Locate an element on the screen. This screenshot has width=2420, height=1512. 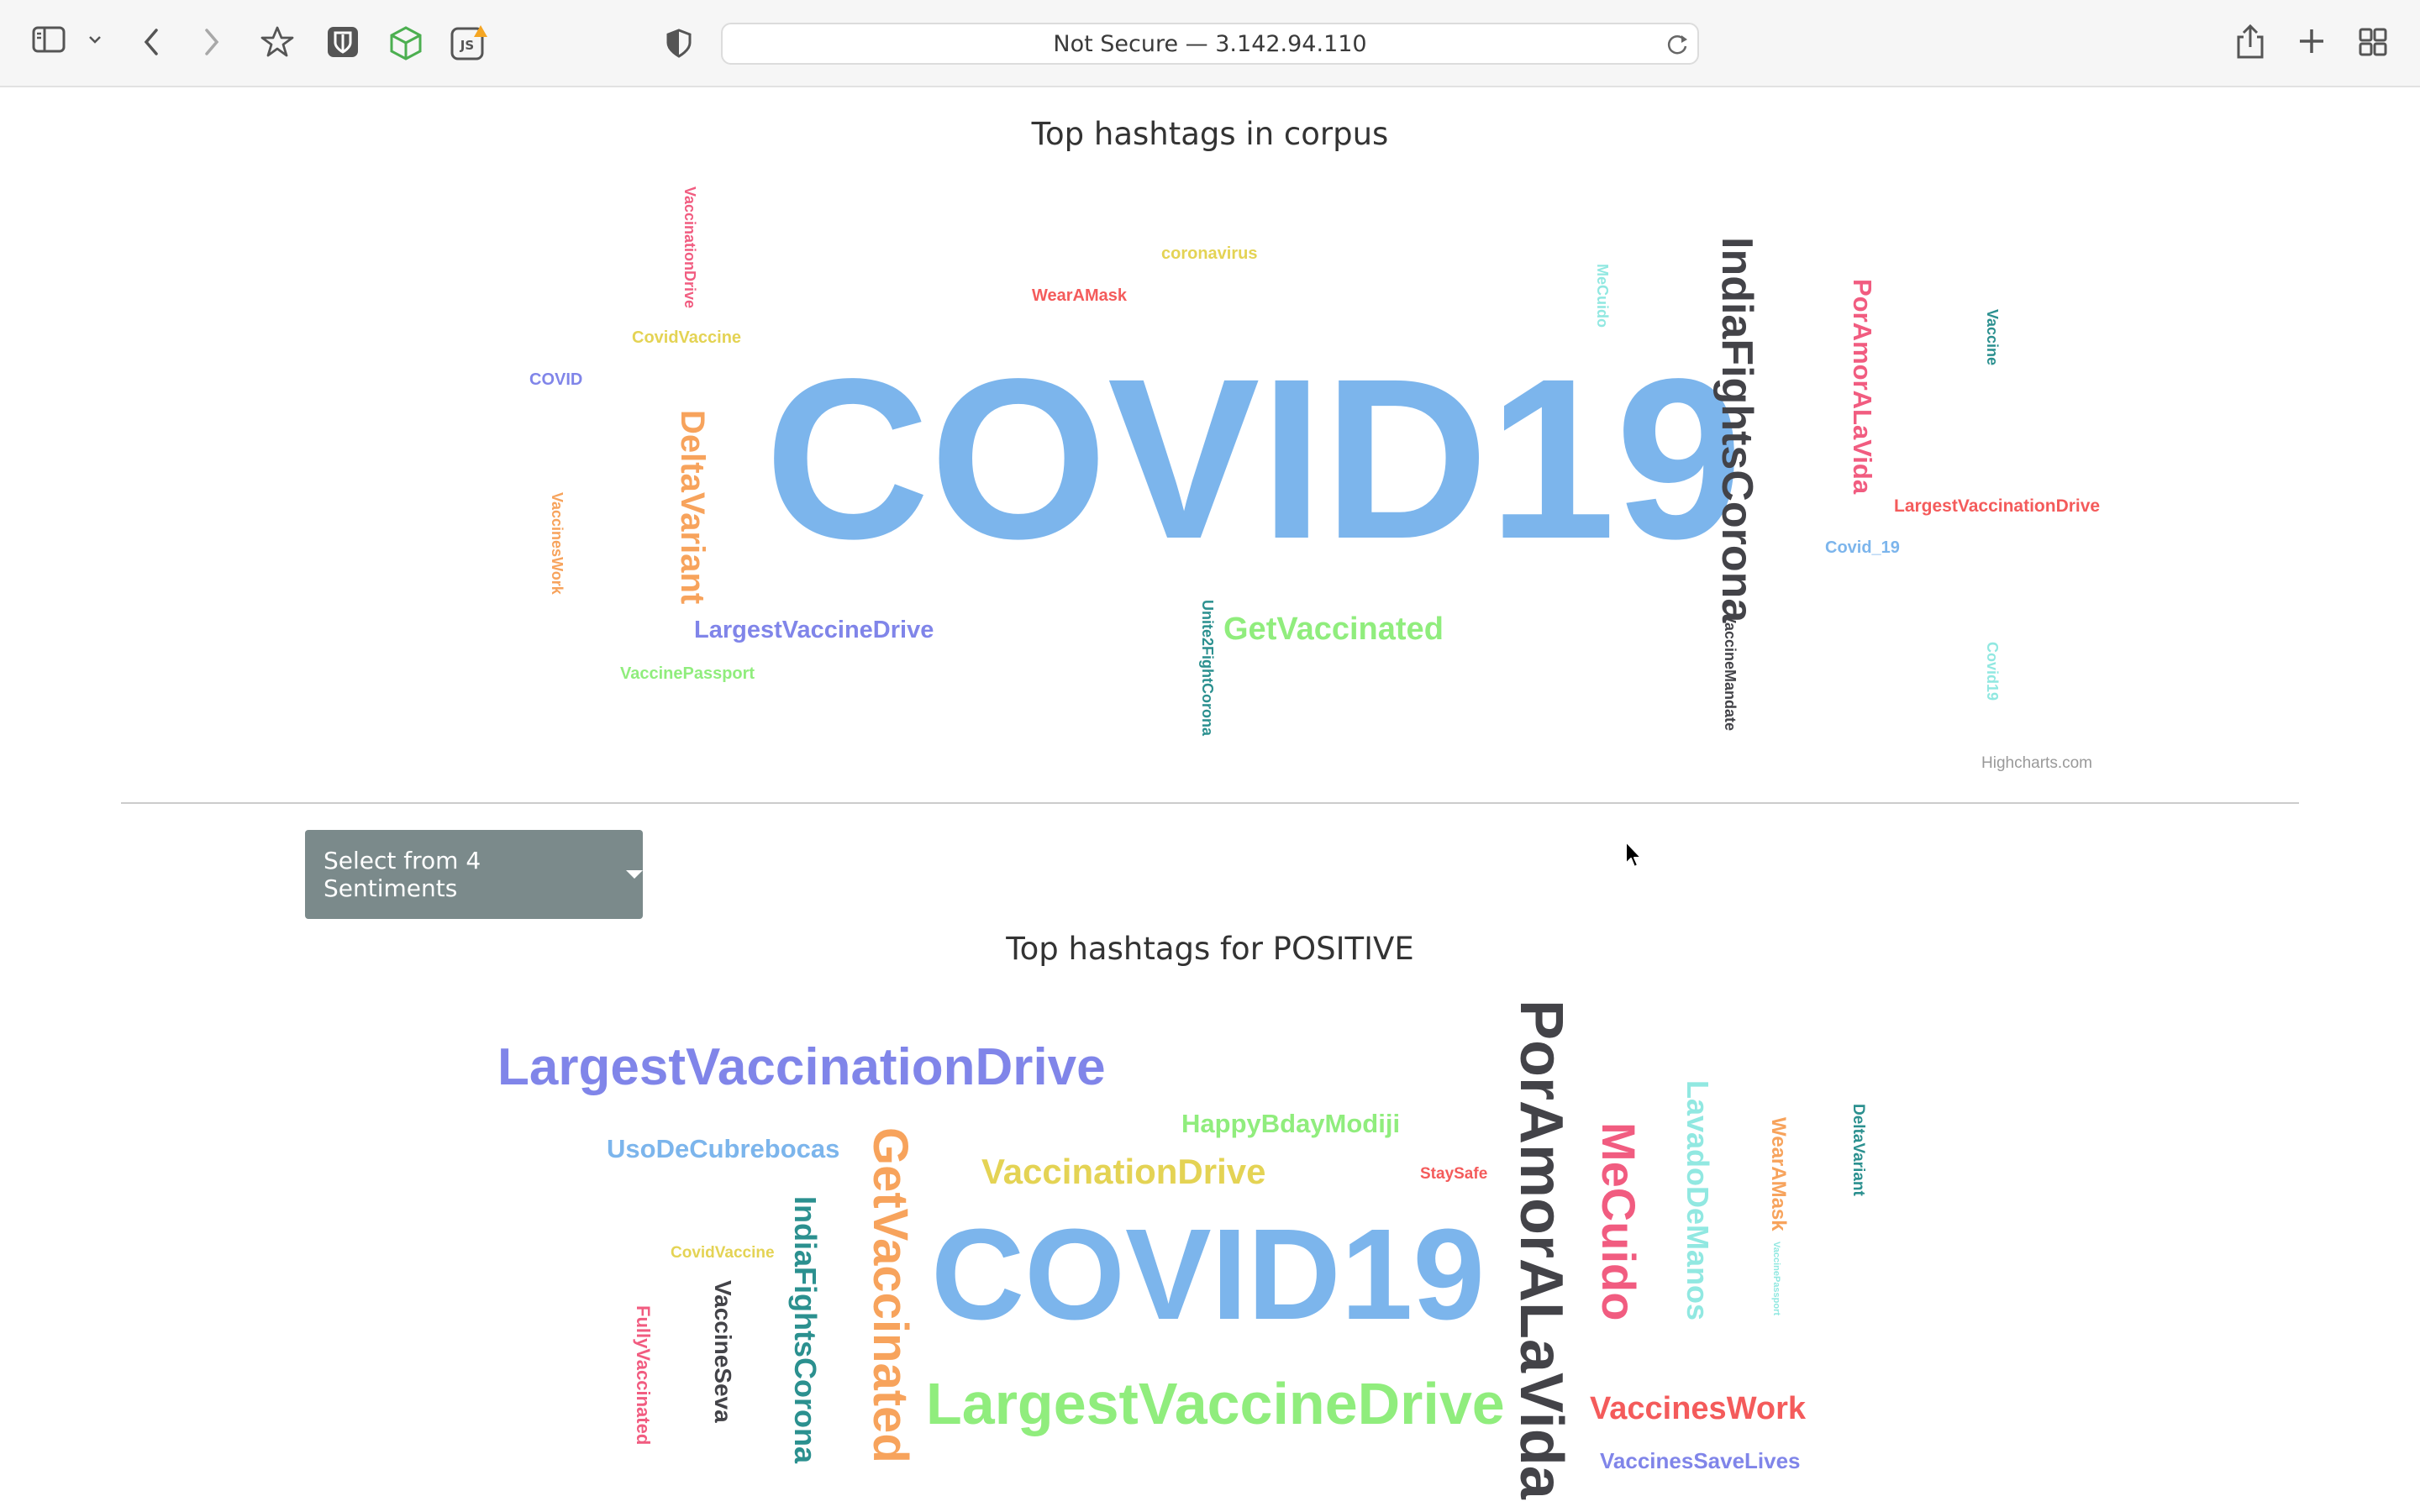
share-icon is located at coordinates (2250, 42).